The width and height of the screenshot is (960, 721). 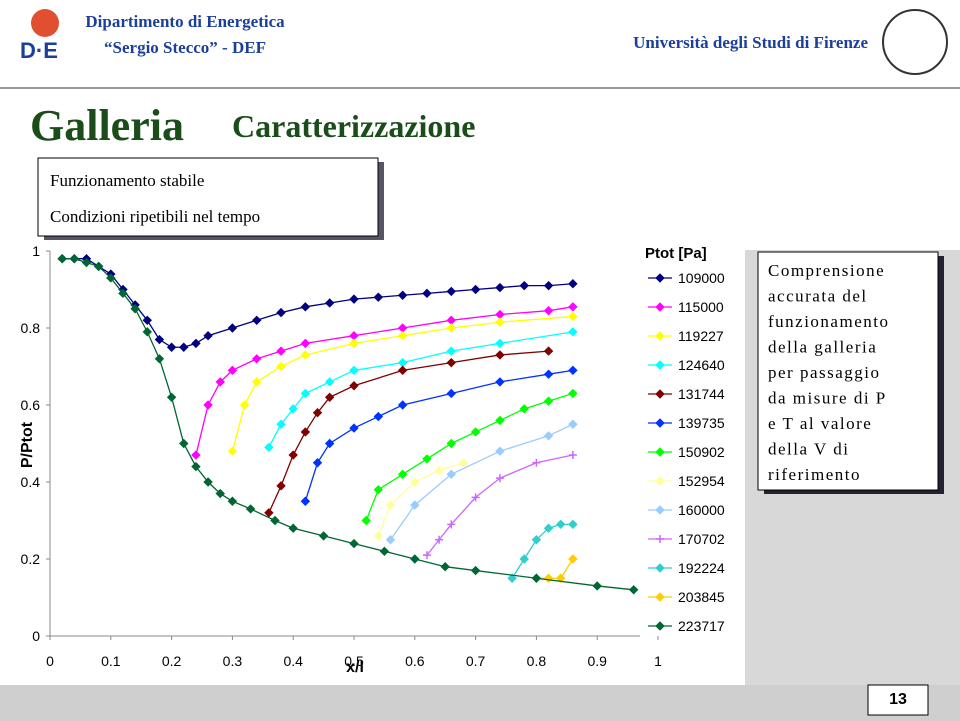 What do you see at coordinates (915, 42) in the screenshot?
I see `seal` at bounding box center [915, 42].